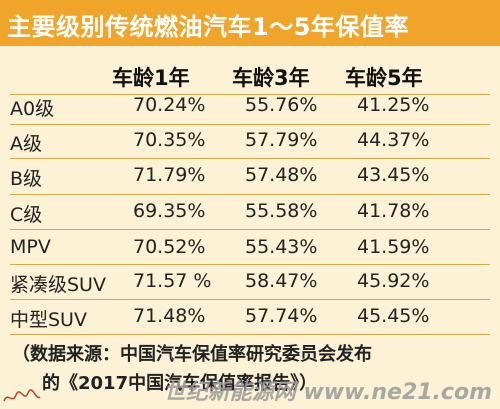 This screenshot has height=409, width=500. I want to click on column-header-5yr: 车龄5年, so click(384, 78).